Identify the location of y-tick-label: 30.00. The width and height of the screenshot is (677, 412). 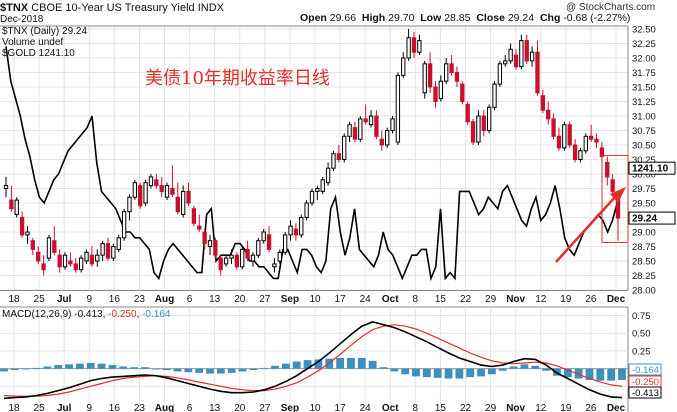
(644, 175).